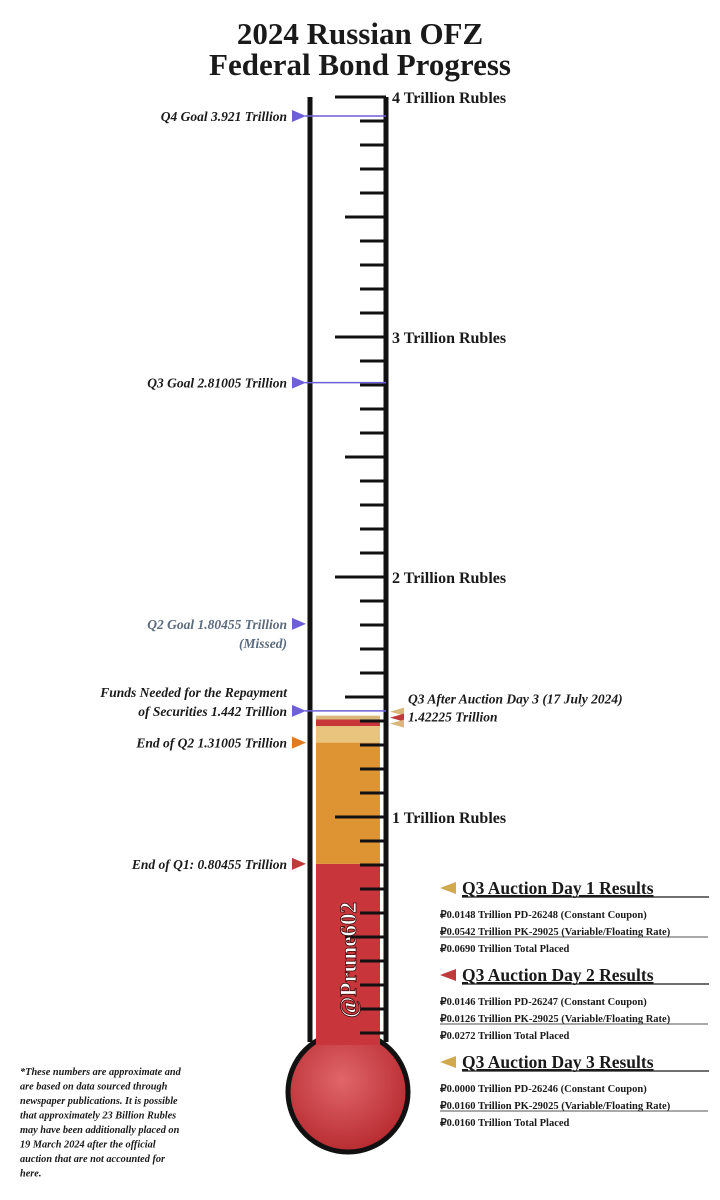  I want to click on result-line: ₽0.0690 Trillion Total Placed, so click(505, 949).